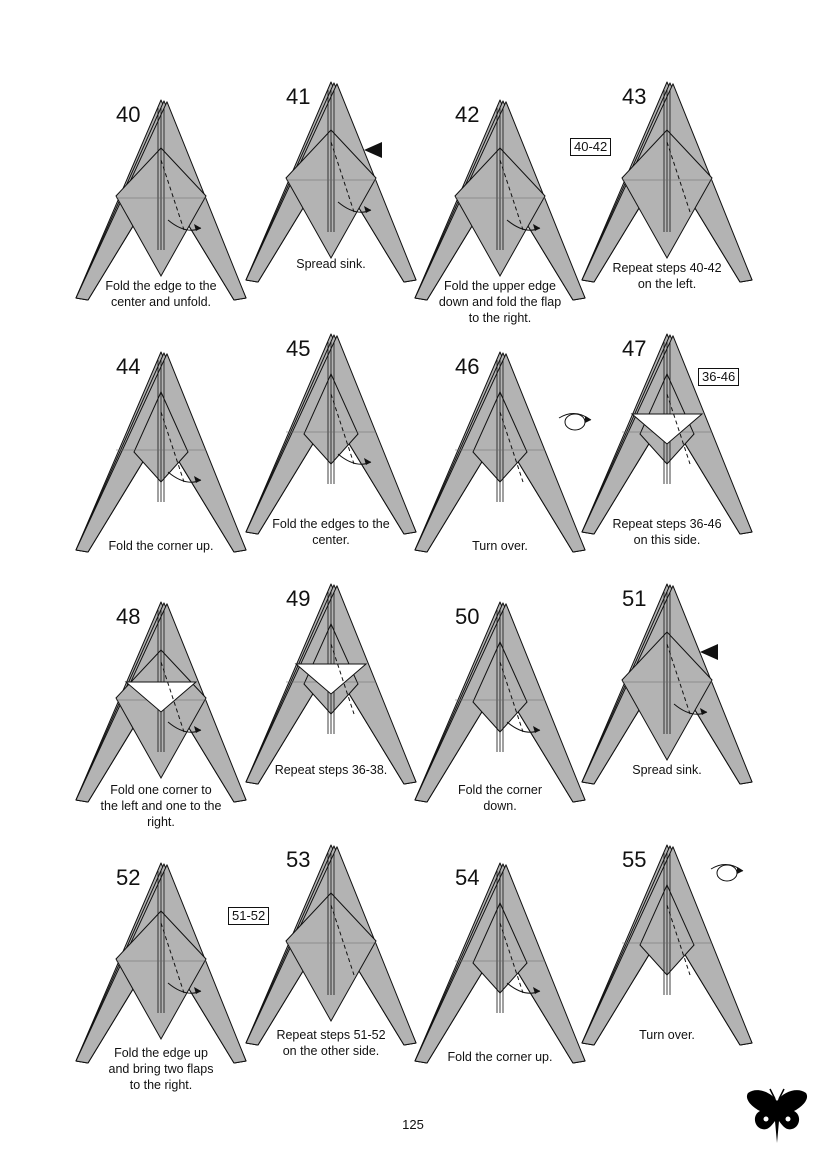  Describe the element at coordinates (128, 616) in the screenshot. I see `step-number: 48` at that location.